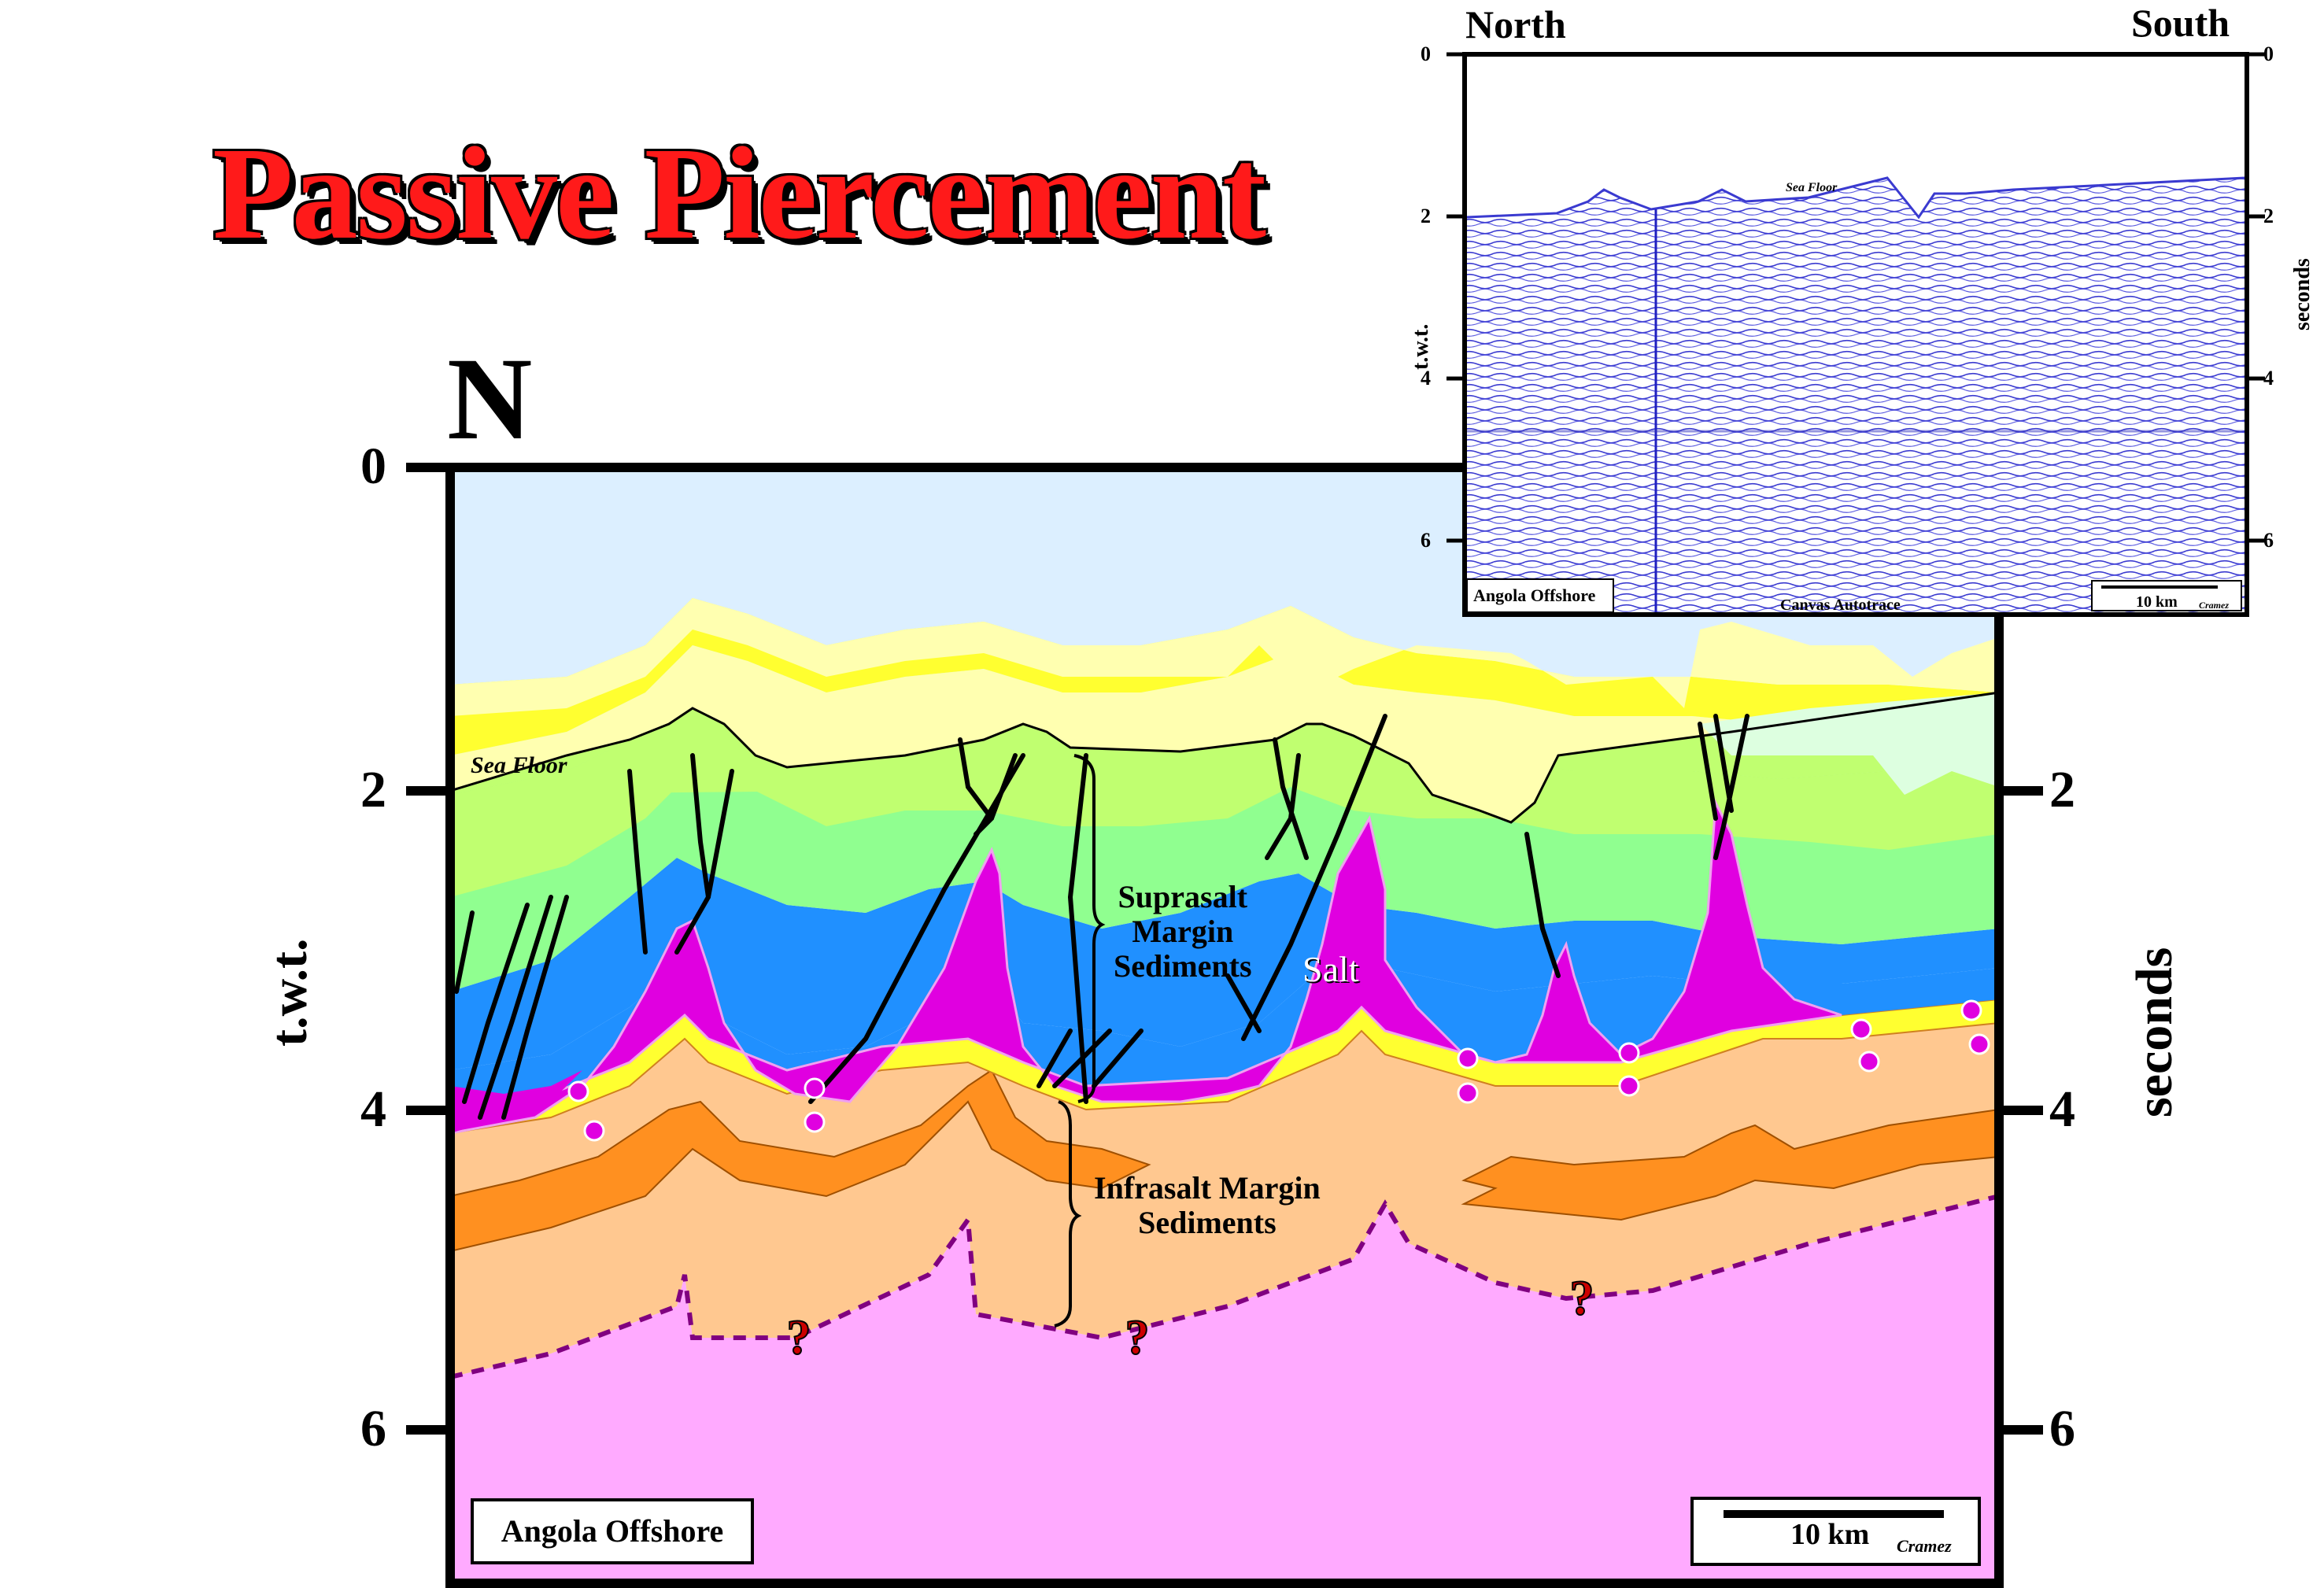 The width and height of the screenshot is (2324, 1588). Describe the element at coordinates (1068, 1214) in the screenshot. I see `infrasalt-brace` at that location.